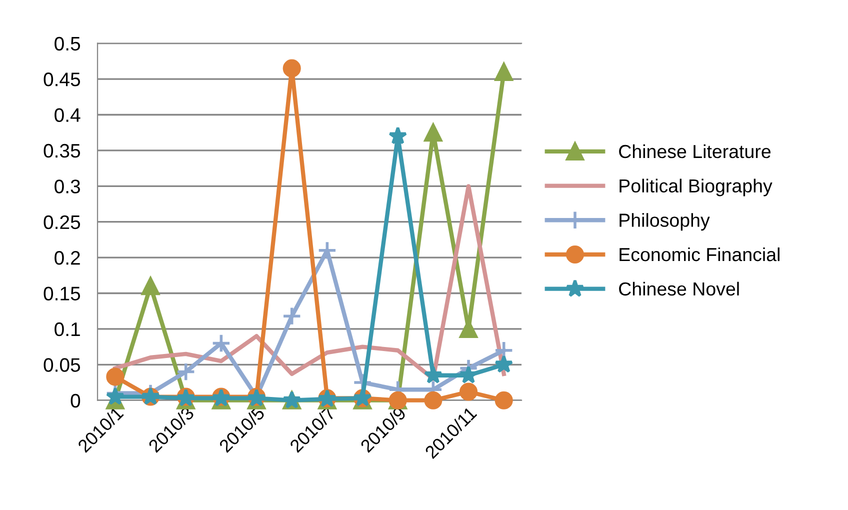 The image size is (848, 510). What do you see at coordinates (665, 222) in the screenshot?
I see `legend-label: Philosophy` at bounding box center [665, 222].